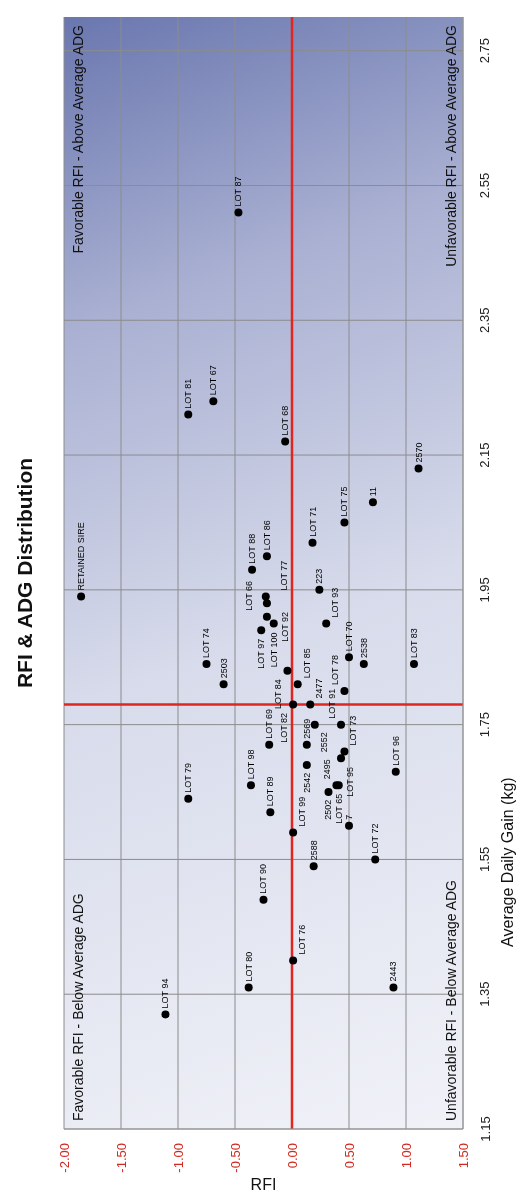 The width and height of the screenshot is (522, 1198). What do you see at coordinates (451, 1000) in the screenshot?
I see `annotation: Unfavorable RFI - Below Average ADG` at bounding box center [451, 1000].